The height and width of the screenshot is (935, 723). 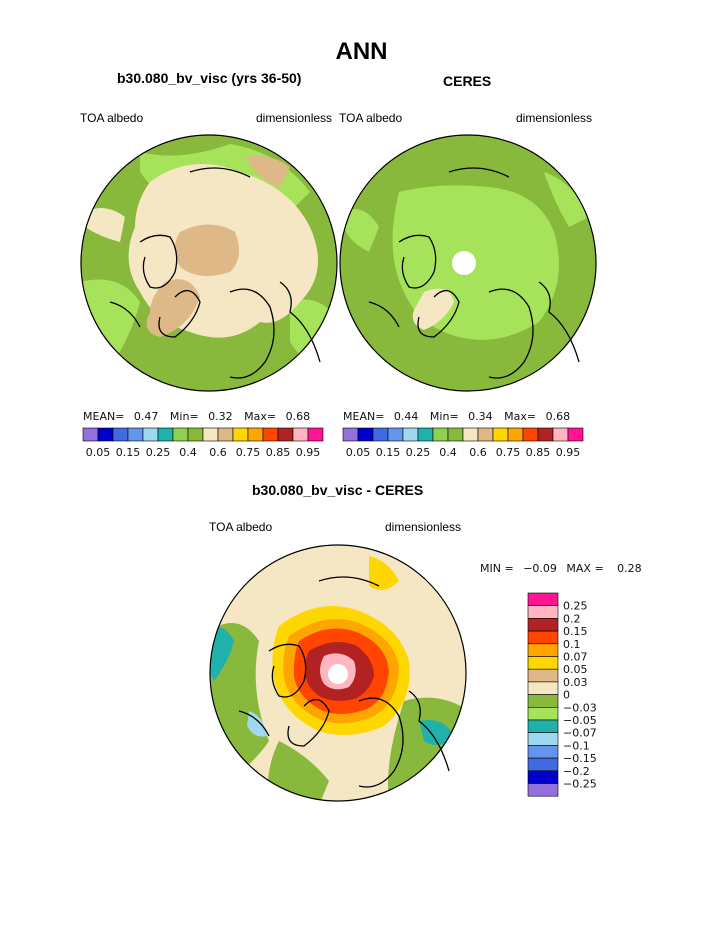 What do you see at coordinates (98, 452) in the screenshot?
I see `left-colorbar-tick-label: 0.05` at bounding box center [98, 452].